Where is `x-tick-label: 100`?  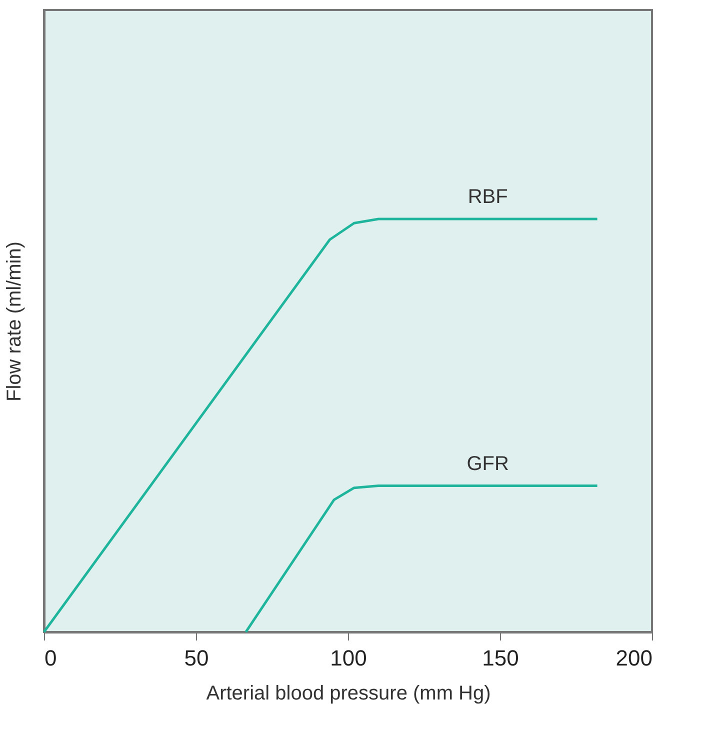
x-tick-label: 100 is located at coordinates (348, 658).